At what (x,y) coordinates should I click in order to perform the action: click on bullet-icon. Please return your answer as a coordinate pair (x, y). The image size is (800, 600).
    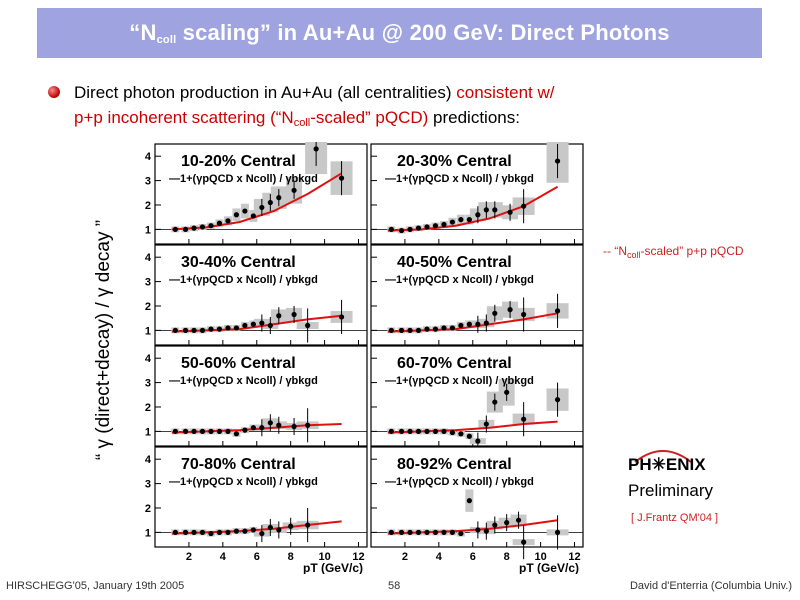
    Looking at the image, I should click on (54, 92).